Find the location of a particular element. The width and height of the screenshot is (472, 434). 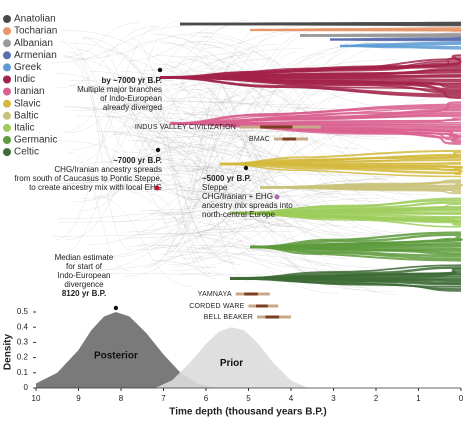

x-tick-label: 7 is located at coordinates (163, 398).